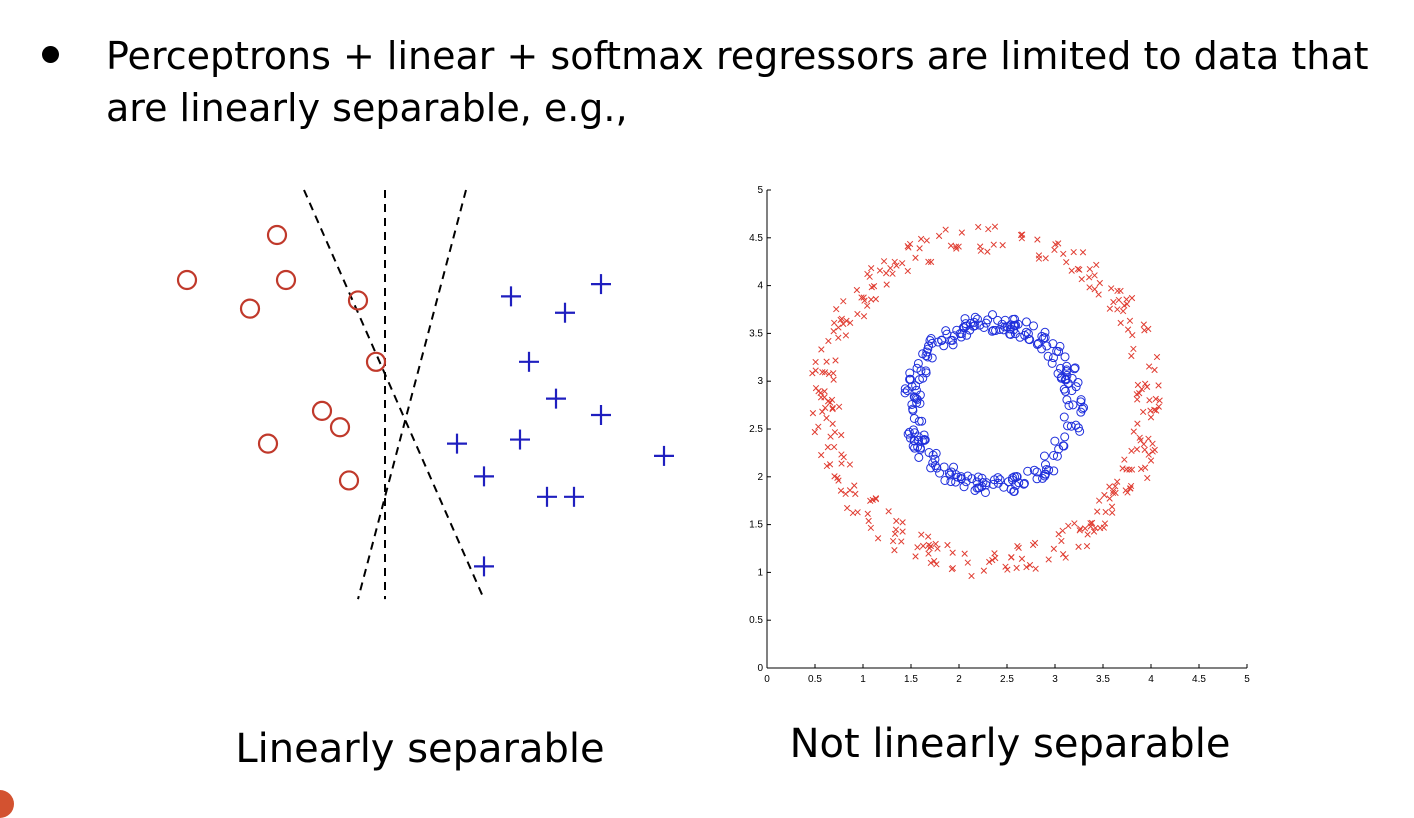 The width and height of the screenshot is (1414, 818). I want to click on circle-point, so click(286, 280).